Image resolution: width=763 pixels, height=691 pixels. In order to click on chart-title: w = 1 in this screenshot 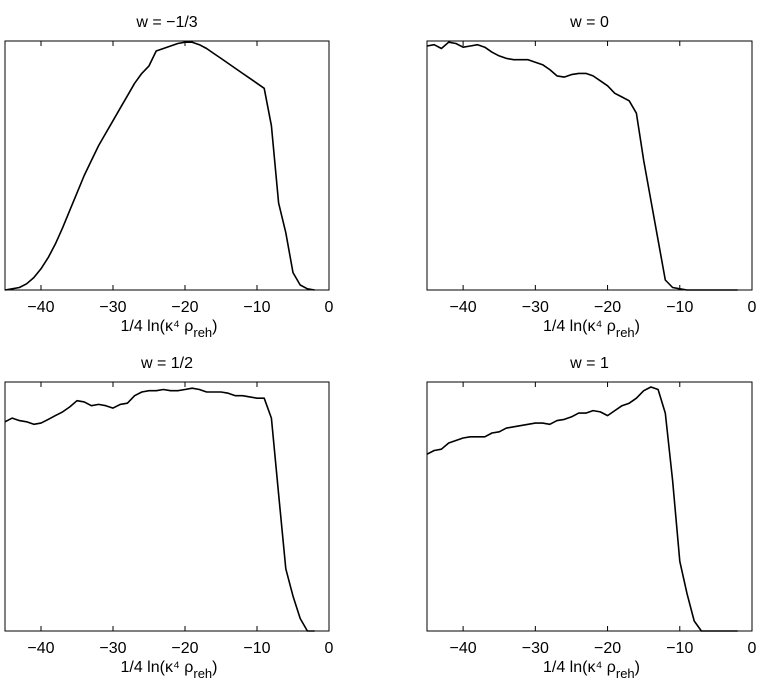, I will do `click(589, 363)`.